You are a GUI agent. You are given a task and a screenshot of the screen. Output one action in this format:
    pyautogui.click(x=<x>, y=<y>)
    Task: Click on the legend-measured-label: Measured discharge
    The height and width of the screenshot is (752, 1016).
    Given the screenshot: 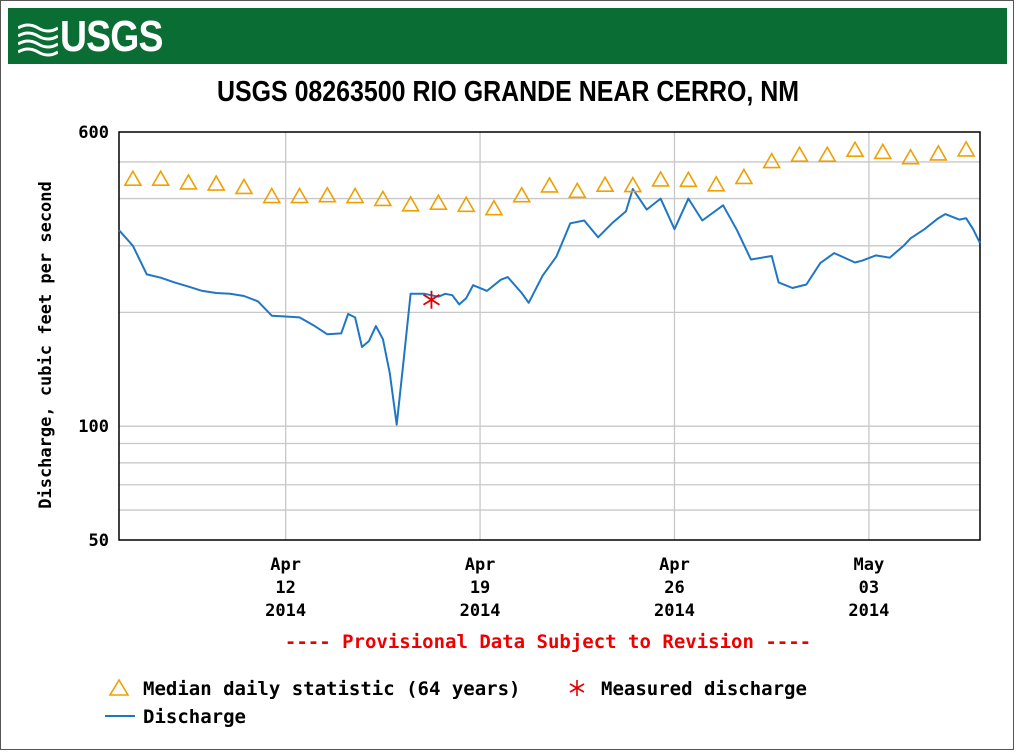 What is the action you would take?
    pyautogui.click(x=704, y=689)
    